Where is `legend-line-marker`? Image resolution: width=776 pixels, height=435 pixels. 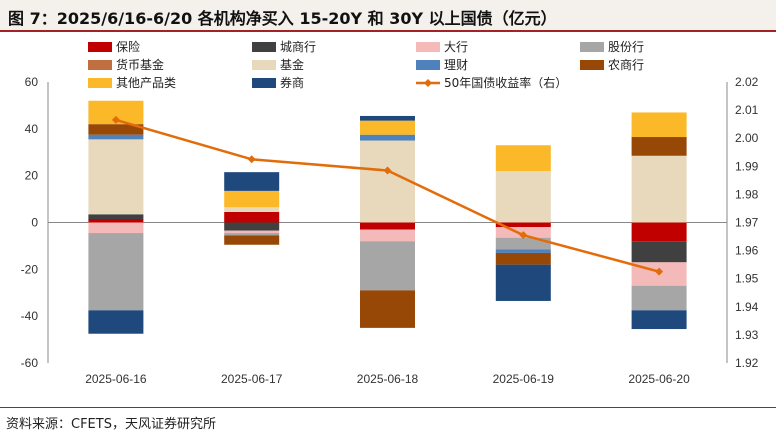 legend-line-marker is located at coordinates (428, 83).